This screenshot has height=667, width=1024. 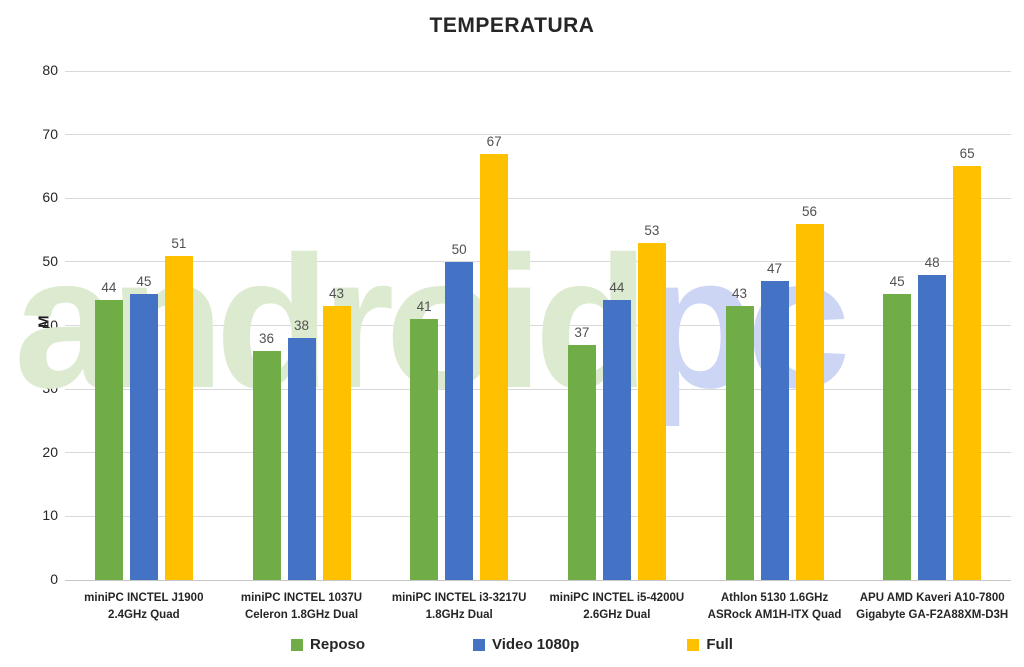 What do you see at coordinates (652, 230) in the screenshot?
I see `bar-value-label: 53` at bounding box center [652, 230].